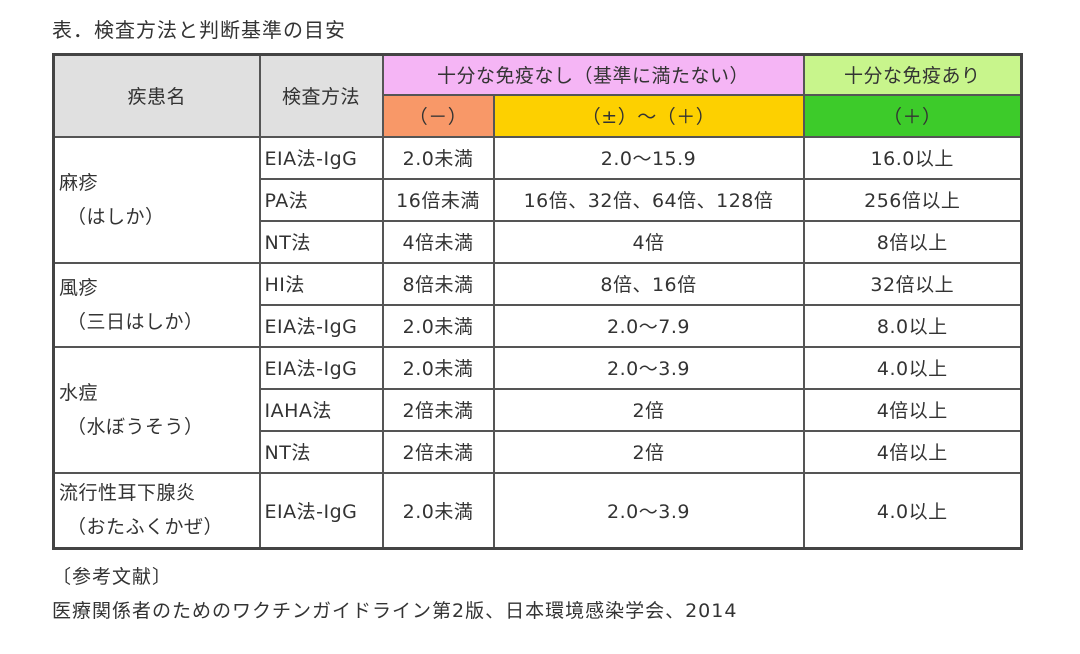 The width and height of the screenshot is (1080, 654). Describe the element at coordinates (912, 74) in the screenshot. I see `header-sufficient-immunity: 十分な免疫あり` at that location.